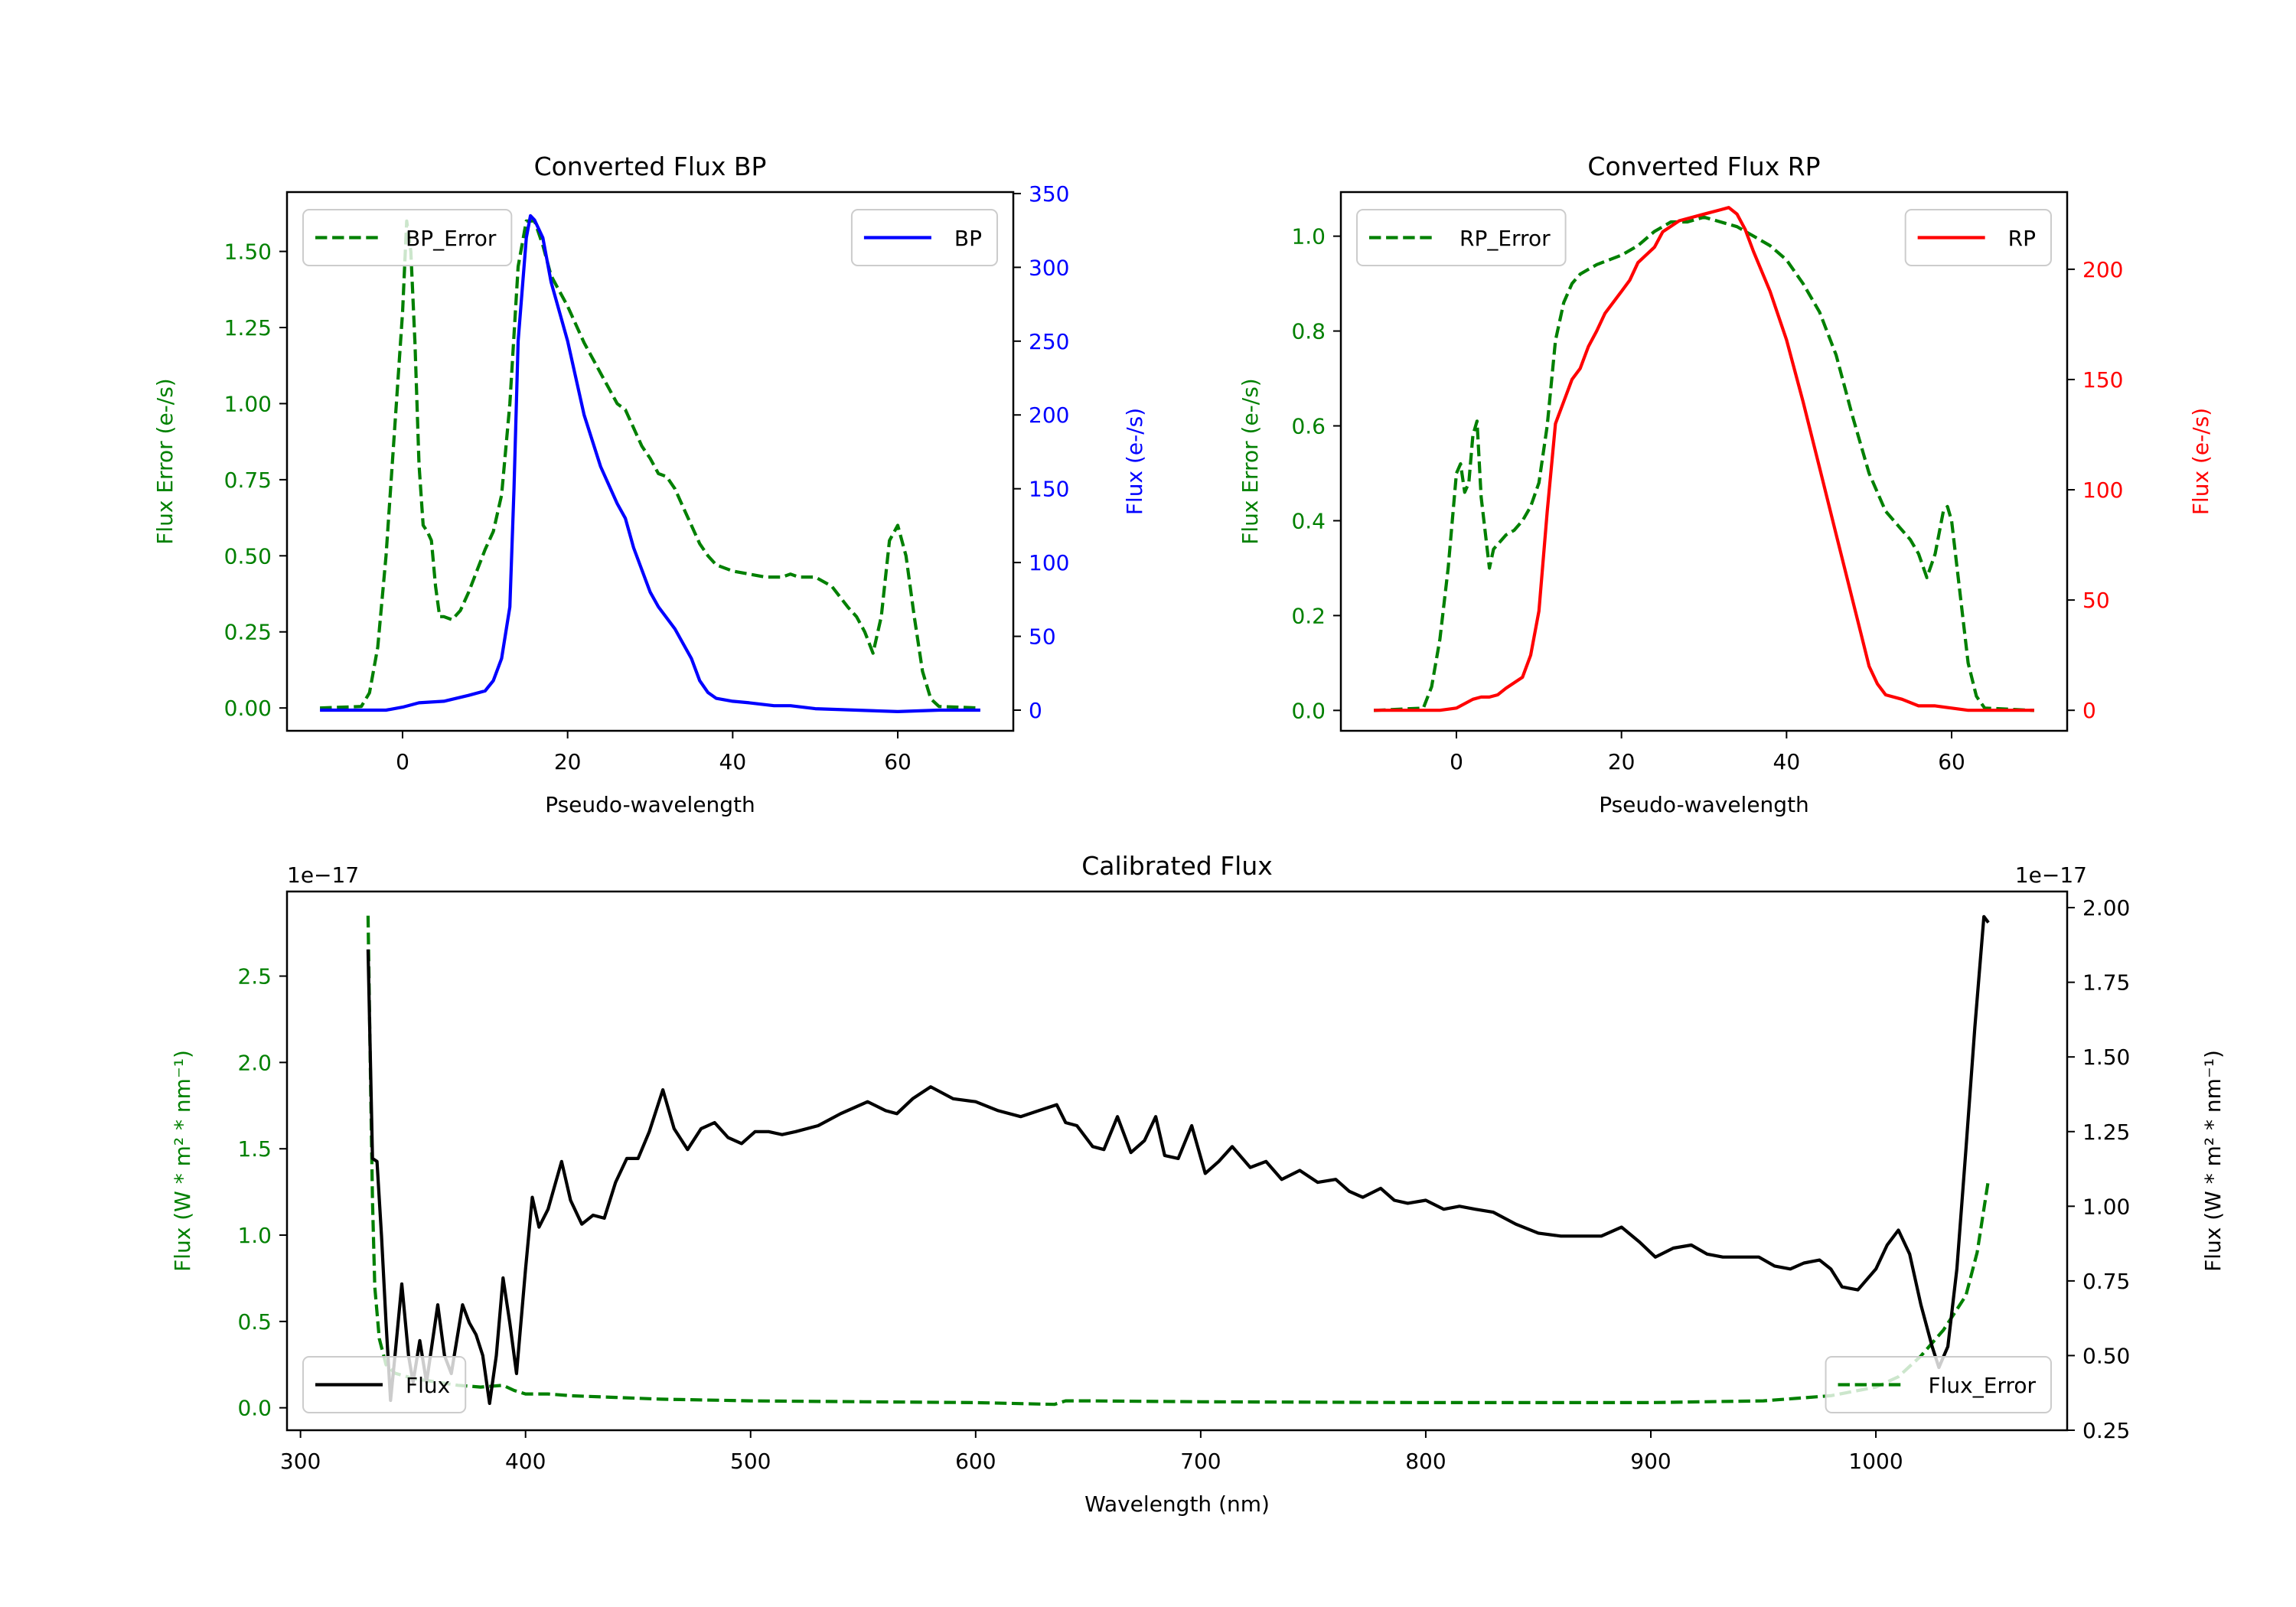 The height and width of the screenshot is (1607, 2296). I want to click on y-left-tick-label: 1.5, so click(254, 1149).